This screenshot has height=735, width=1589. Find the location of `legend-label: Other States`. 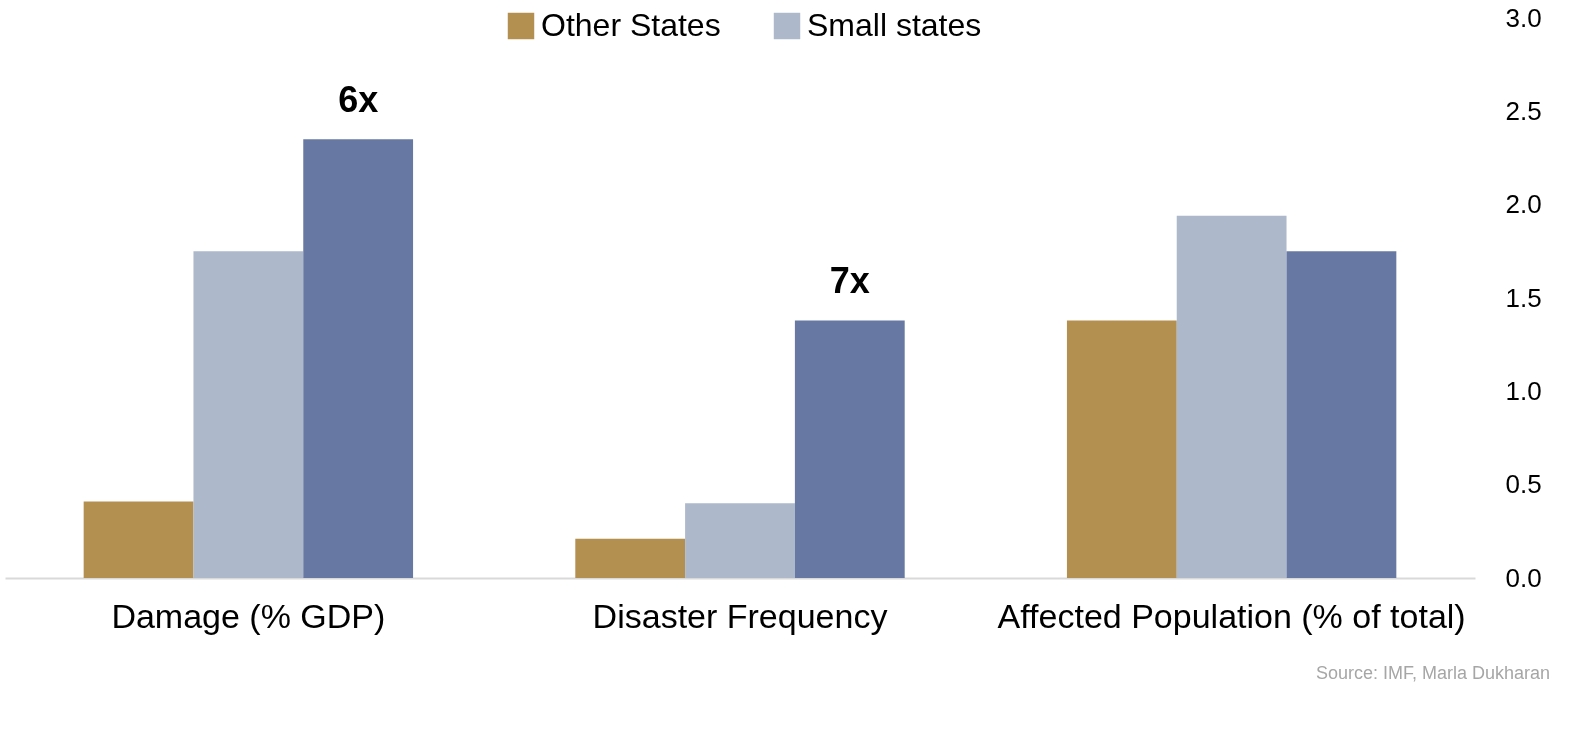

legend-label: Other States is located at coordinates (631, 25).